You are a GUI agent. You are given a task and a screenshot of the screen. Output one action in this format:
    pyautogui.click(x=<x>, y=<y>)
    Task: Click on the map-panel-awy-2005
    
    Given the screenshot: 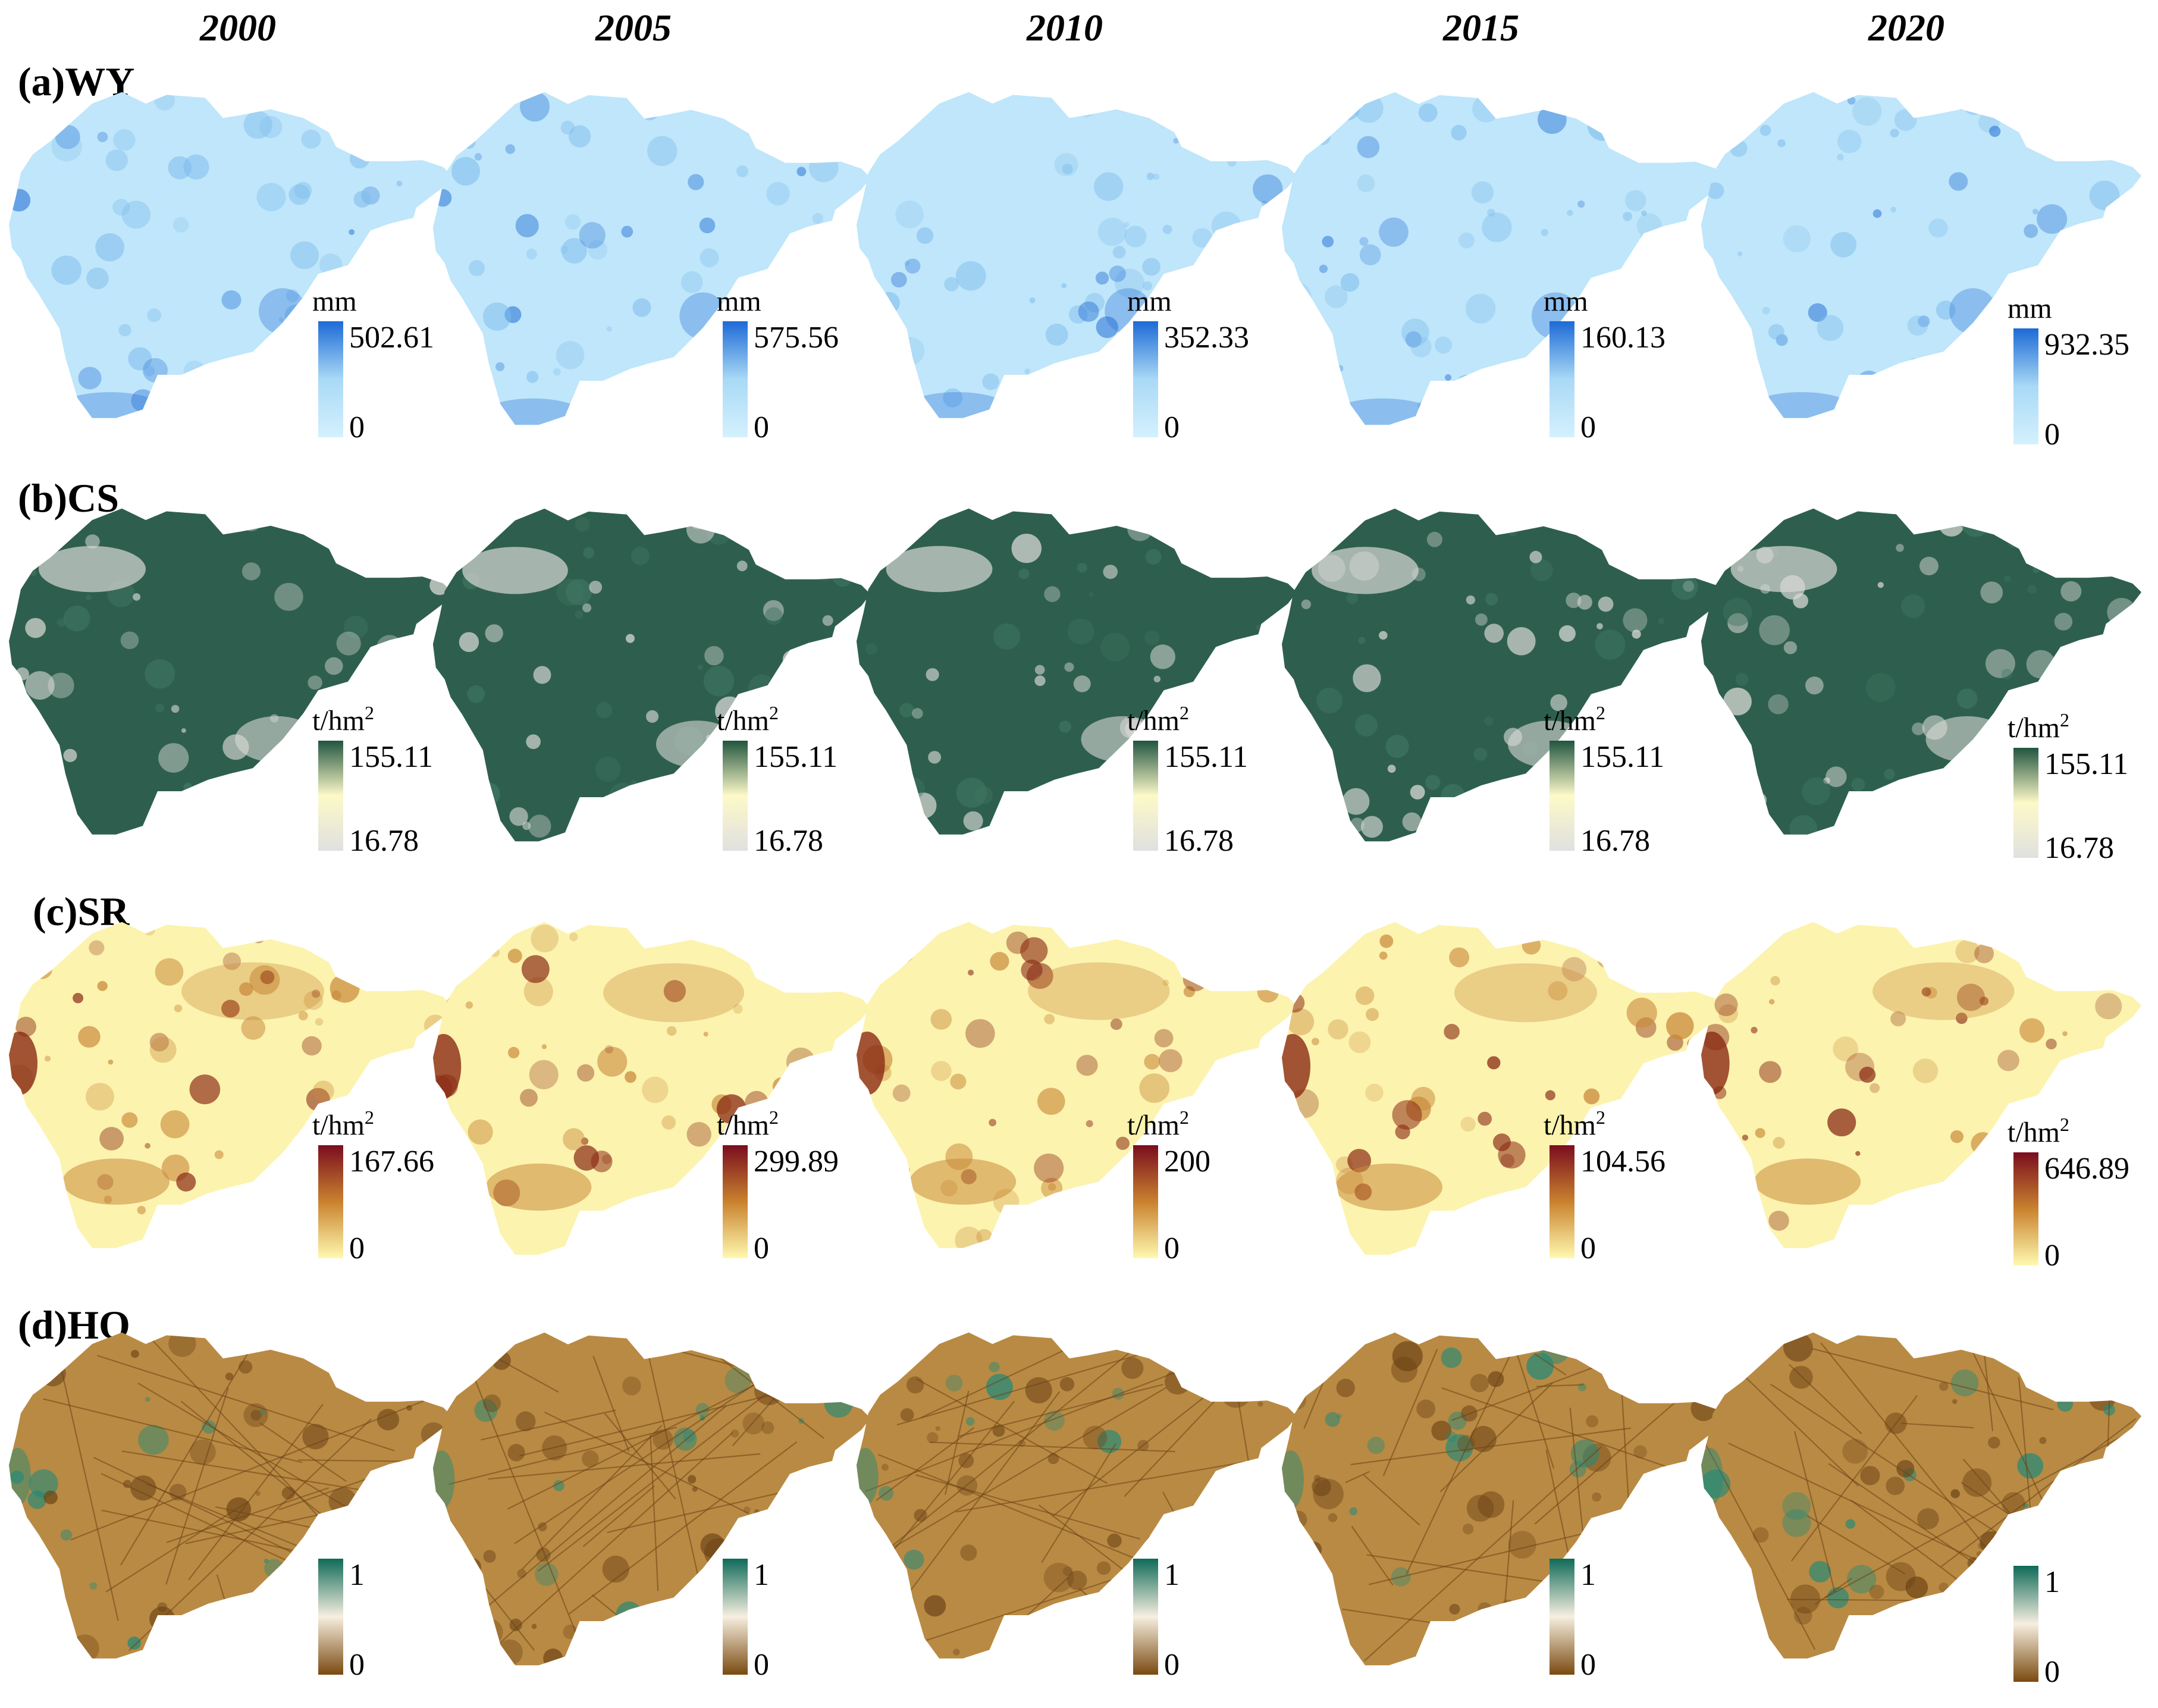 What is the action you would take?
    pyautogui.click(x=651, y=258)
    